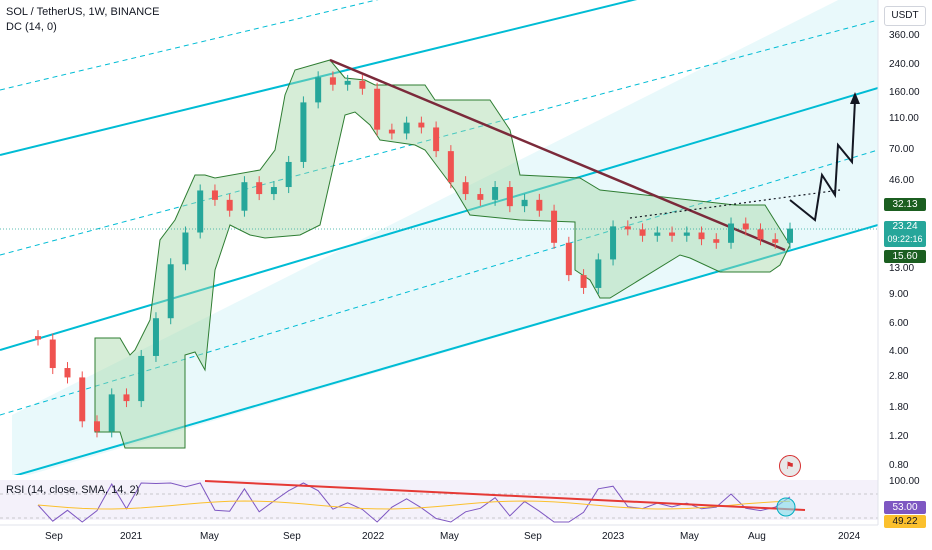 The width and height of the screenshot is (932, 550). Describe the element at coordinates (904, 64) in the screenshot. I see `price-tick-label: 240.00` at that location.